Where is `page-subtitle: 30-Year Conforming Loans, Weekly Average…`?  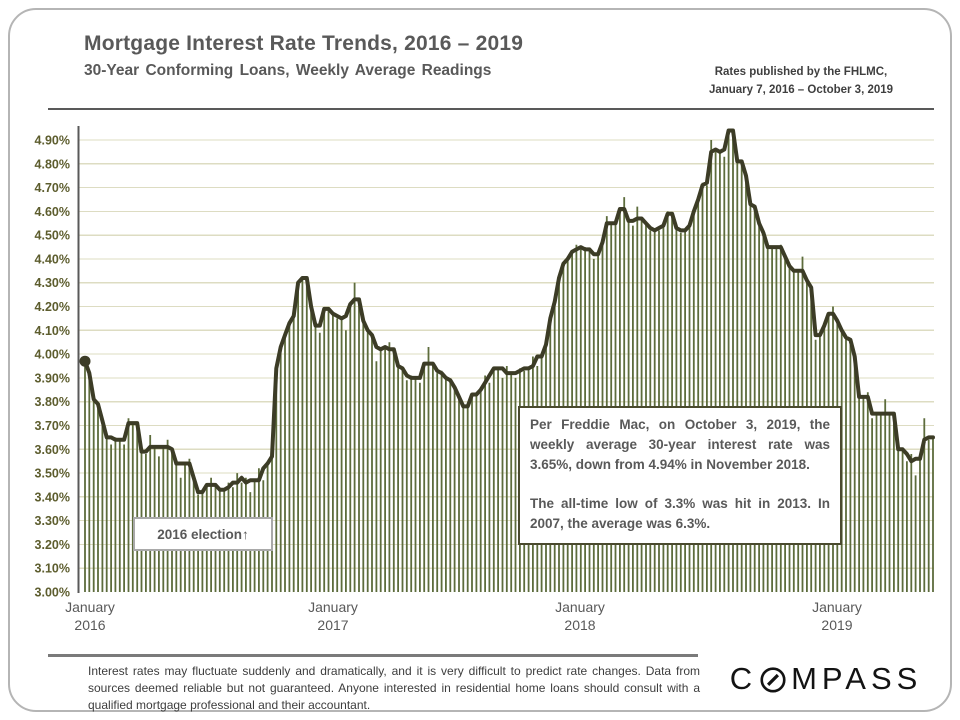 page-subtitle: 30-Year Conforming Loans, Weekly Average… is located at coordinates (288, 70).